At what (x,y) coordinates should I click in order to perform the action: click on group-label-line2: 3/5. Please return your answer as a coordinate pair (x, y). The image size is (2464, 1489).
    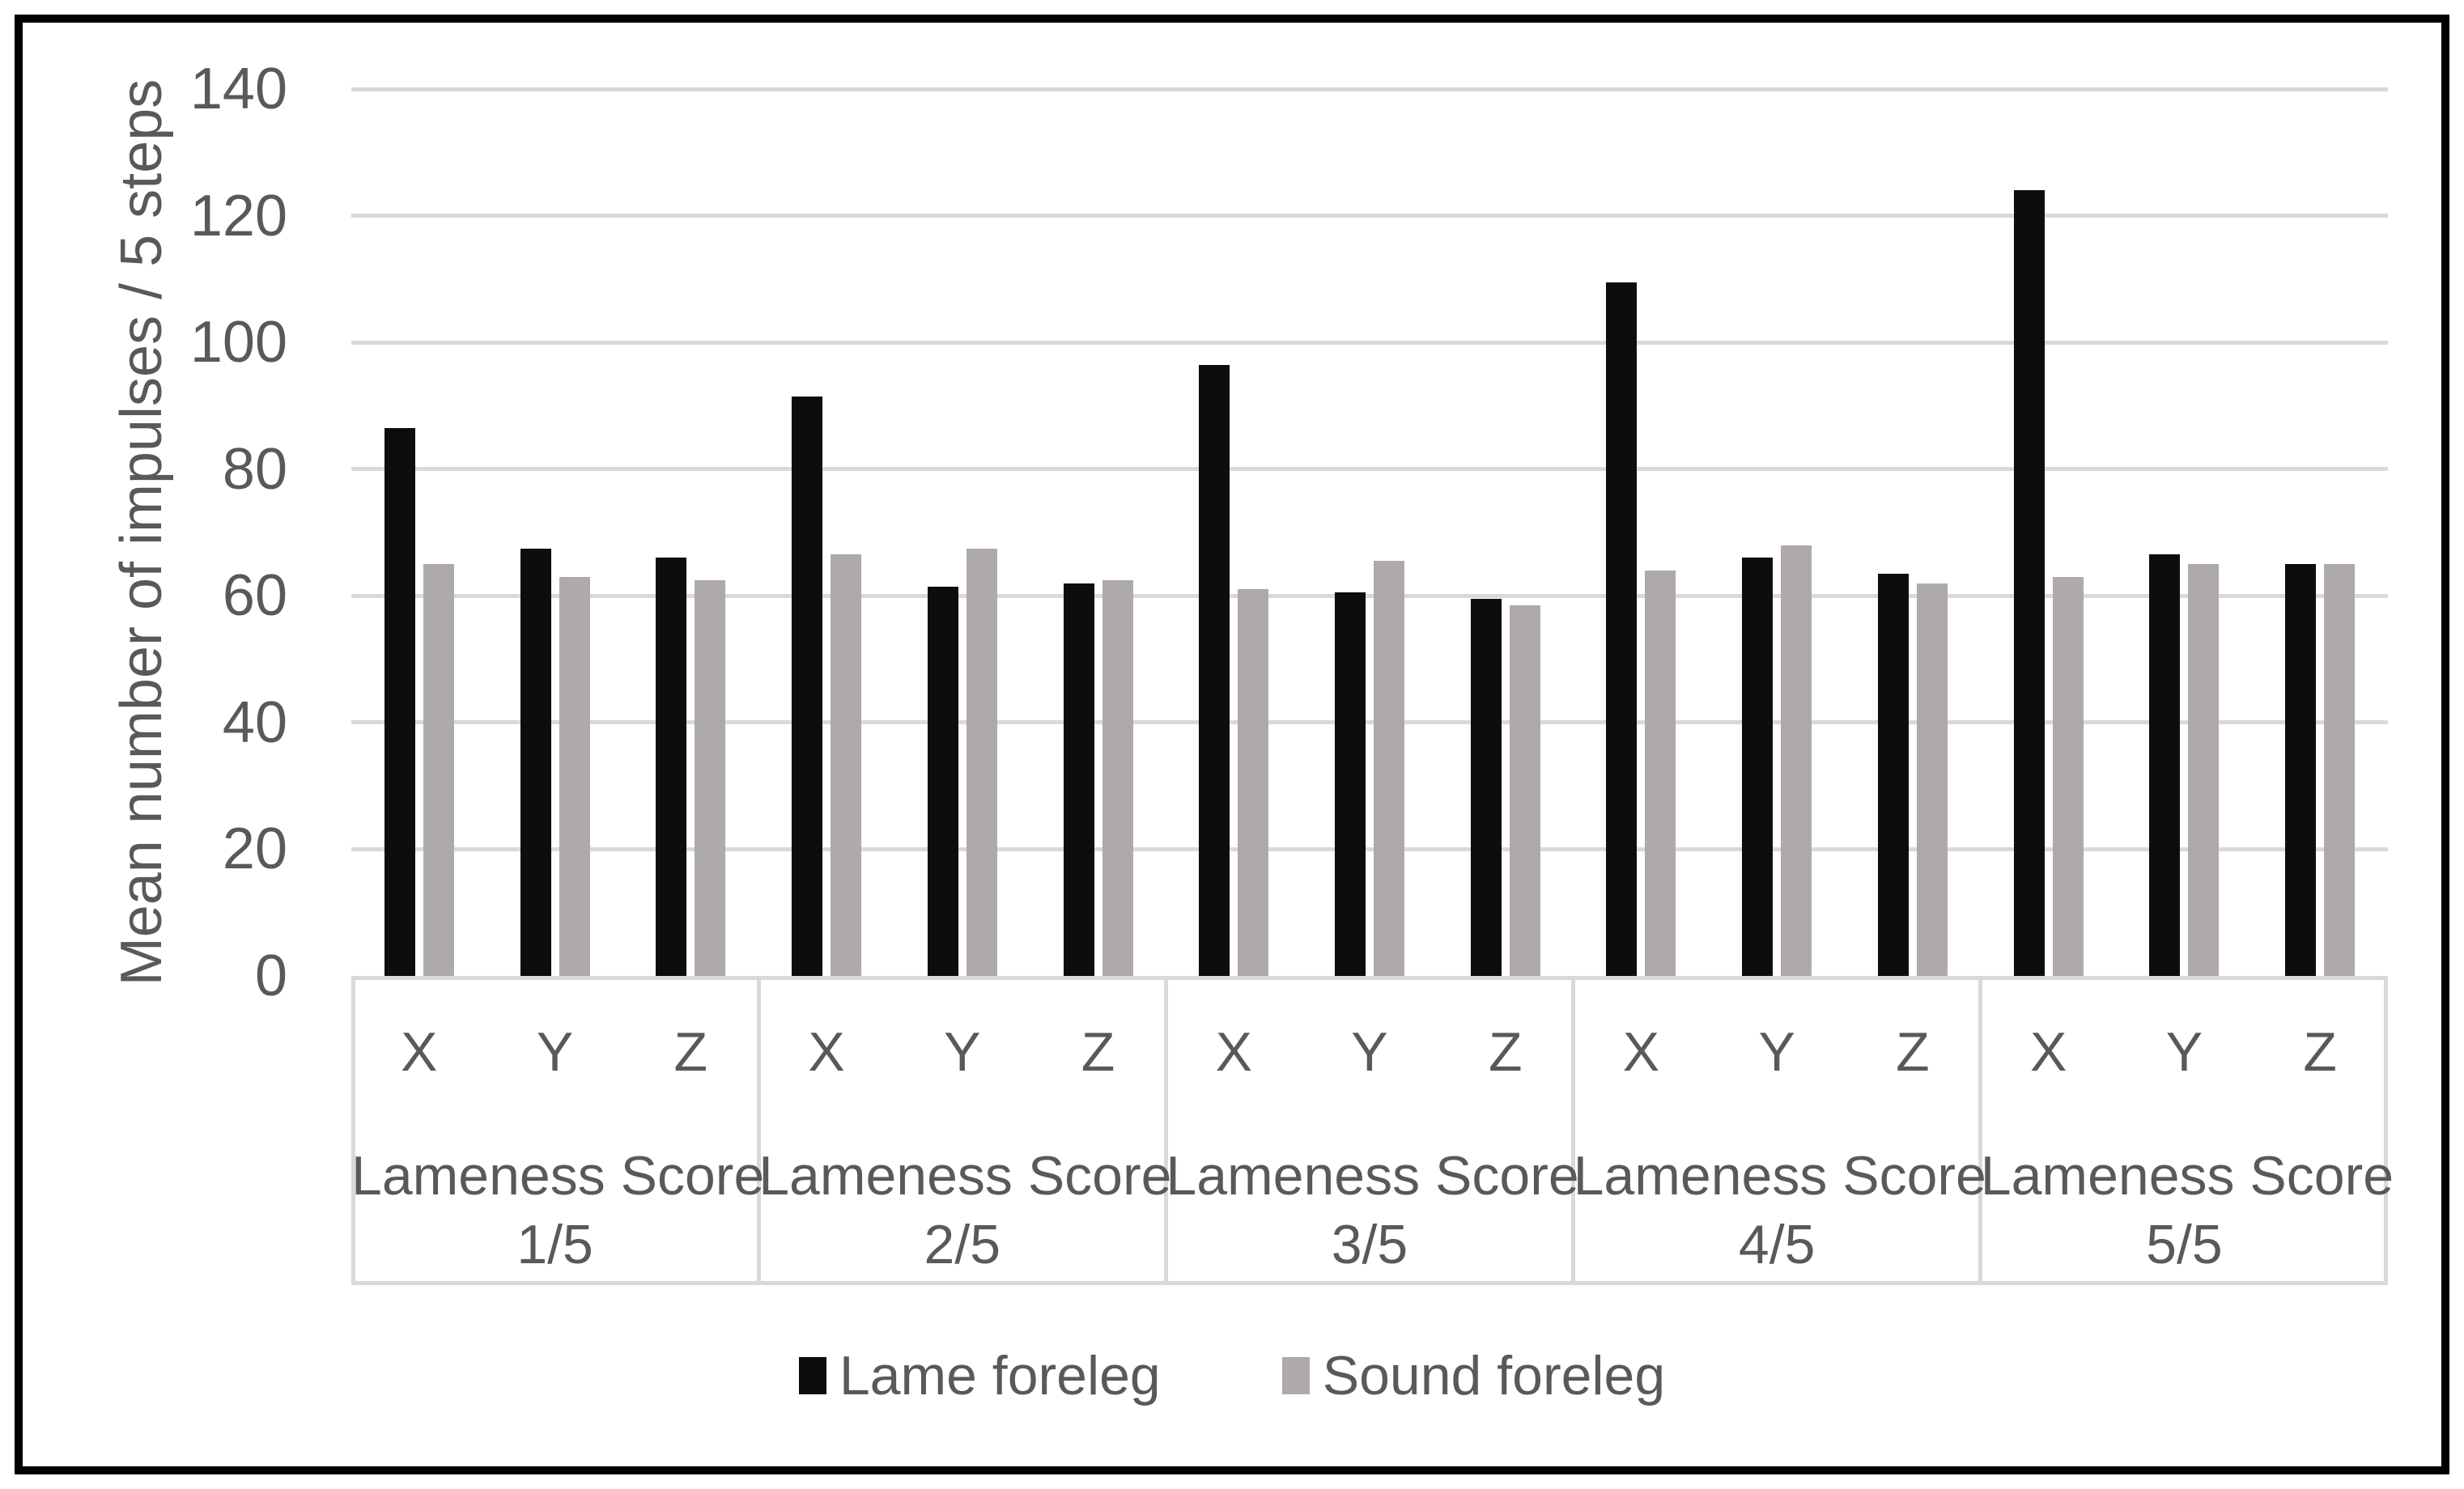
    Looking at the image, I should click on (1370, 1244).